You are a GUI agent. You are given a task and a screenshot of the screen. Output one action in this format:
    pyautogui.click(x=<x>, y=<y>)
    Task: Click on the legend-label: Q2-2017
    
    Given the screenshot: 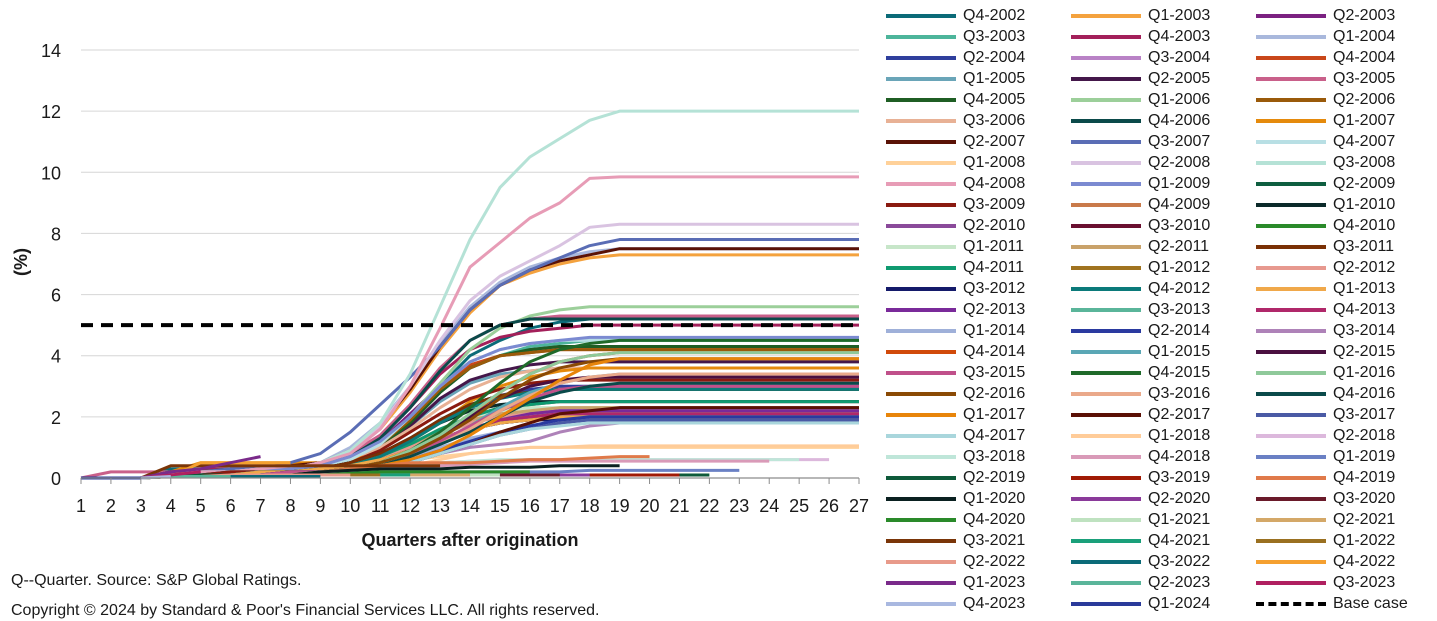 What is the action you would take?
    pyautogui.click(x=1179, y=414)
    